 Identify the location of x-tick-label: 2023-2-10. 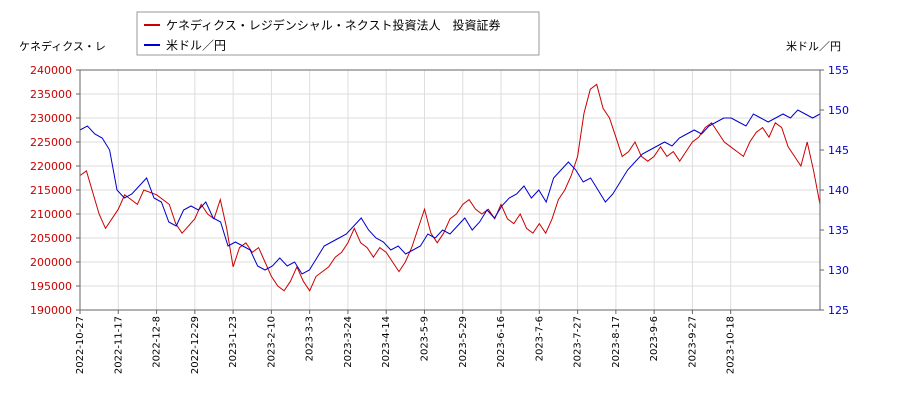
(271, 342).